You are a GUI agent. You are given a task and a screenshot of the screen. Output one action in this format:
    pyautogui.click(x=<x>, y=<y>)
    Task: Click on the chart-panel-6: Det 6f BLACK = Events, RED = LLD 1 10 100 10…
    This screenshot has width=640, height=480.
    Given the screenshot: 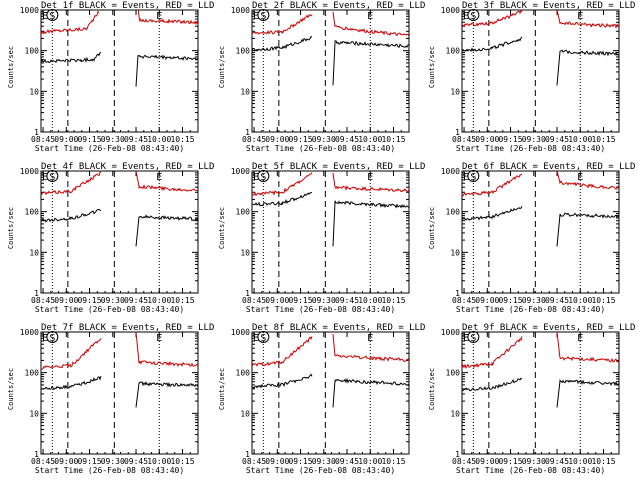 What is the action you would take?
    pyautogui.click(x=531, y=238)
    